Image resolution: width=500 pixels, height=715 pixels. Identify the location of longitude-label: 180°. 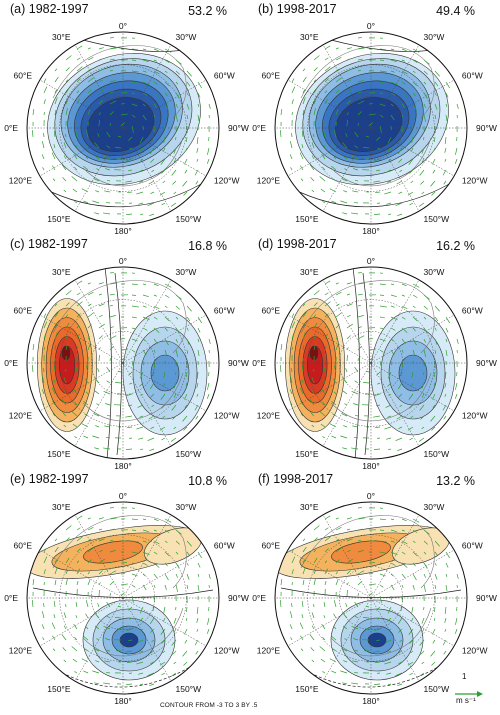
(371, 465).